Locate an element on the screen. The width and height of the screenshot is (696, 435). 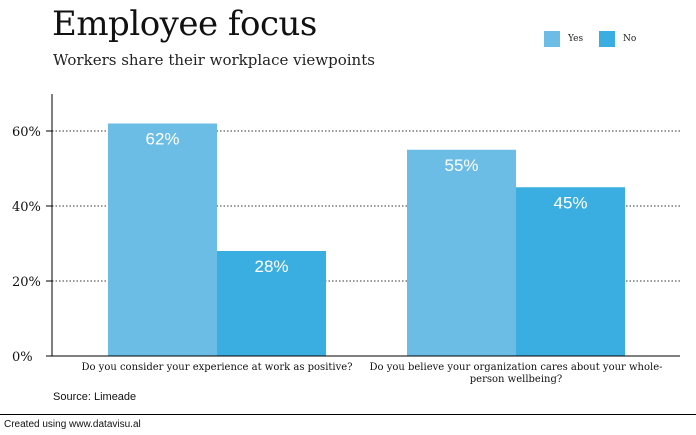
footer-credit: Created using www.datavisu.al is located at coordinates (72, 424).